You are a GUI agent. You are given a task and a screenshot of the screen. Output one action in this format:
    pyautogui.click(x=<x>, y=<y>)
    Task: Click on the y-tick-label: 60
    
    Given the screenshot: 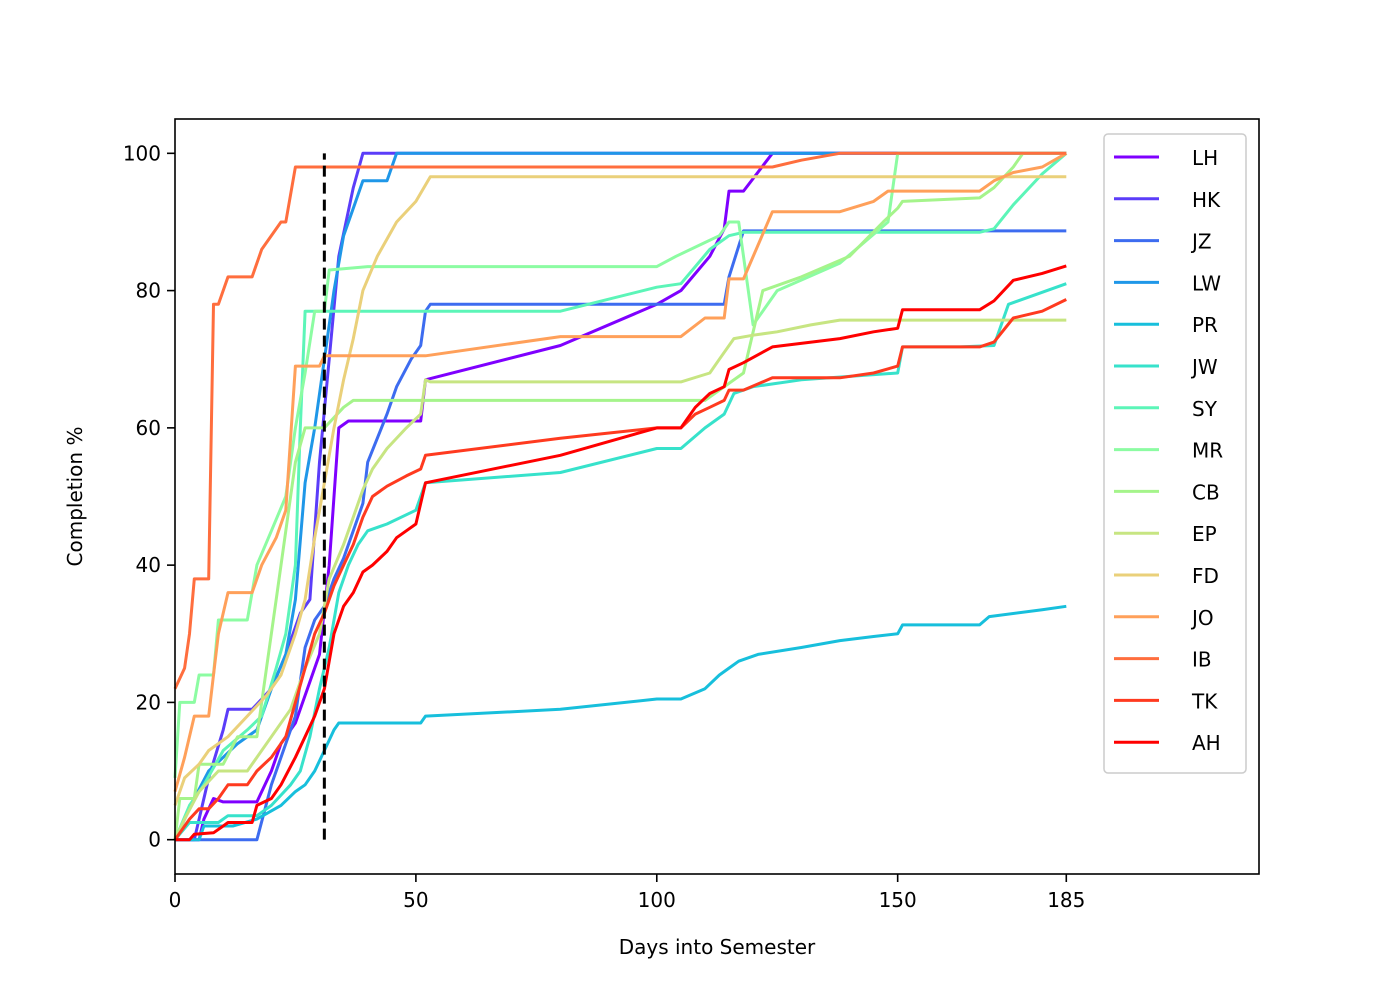 What is the action you would take?
    pyautogui.click(x=148, y=428)
    